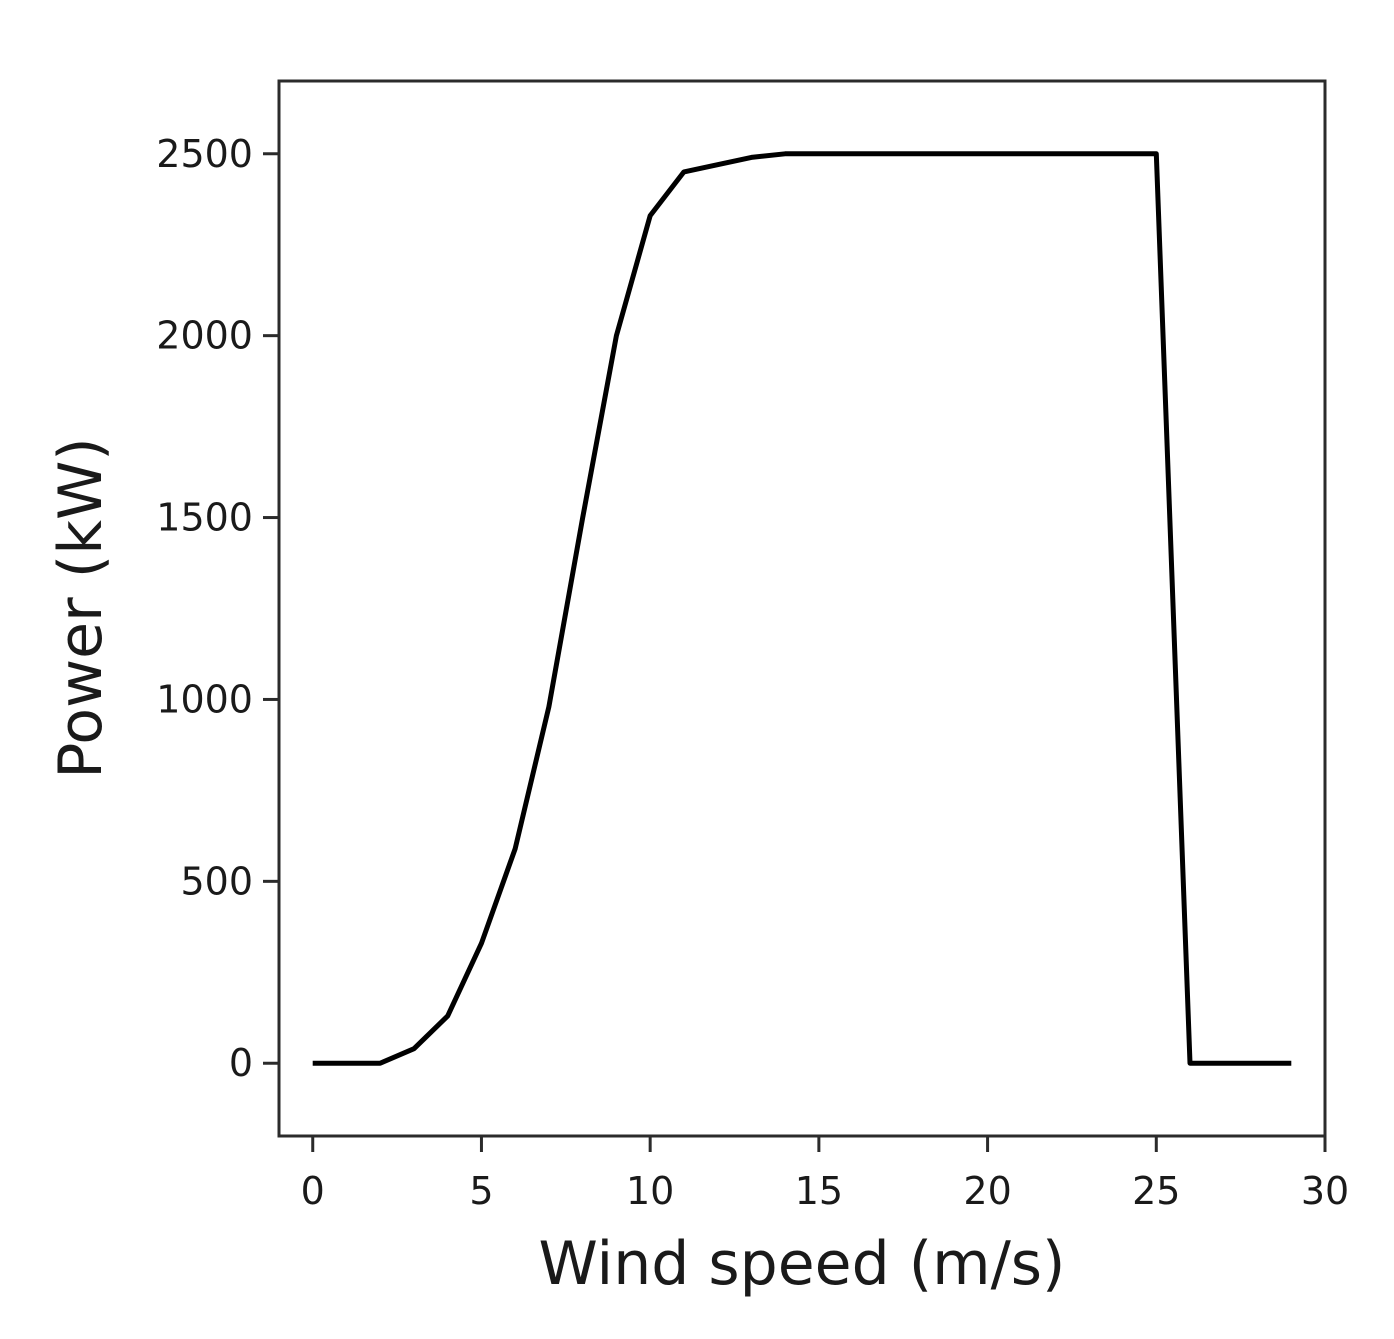 The width and height of the screenshot is (1394, 1339). I want to click on x-tick-label: 15, so click(819, 1191).